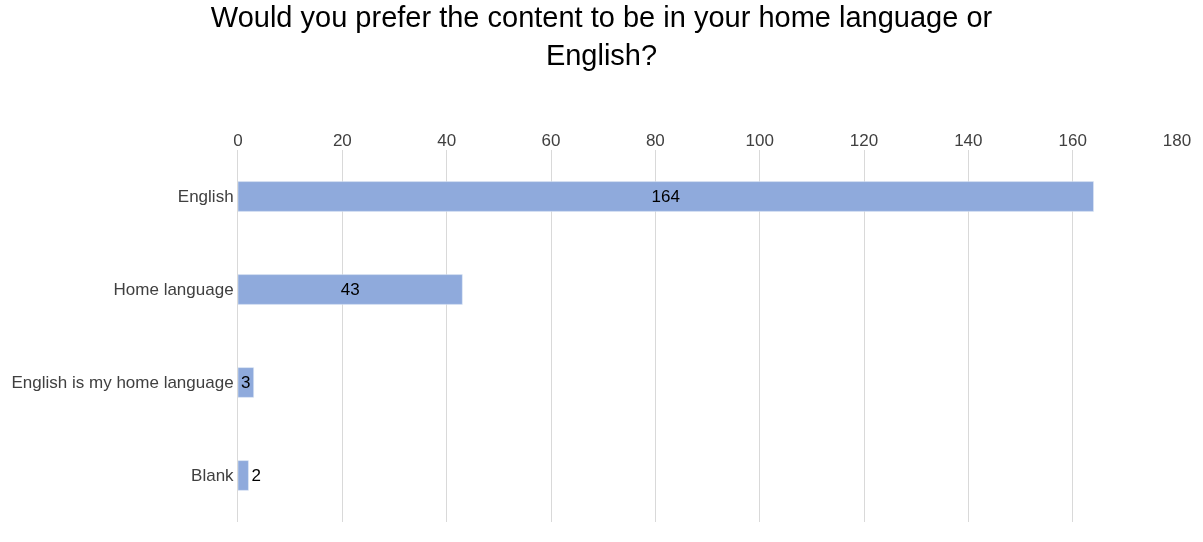 This screenshot has height=542, width=1203. I want to click on y-tick-label: English, so click(205, 197).